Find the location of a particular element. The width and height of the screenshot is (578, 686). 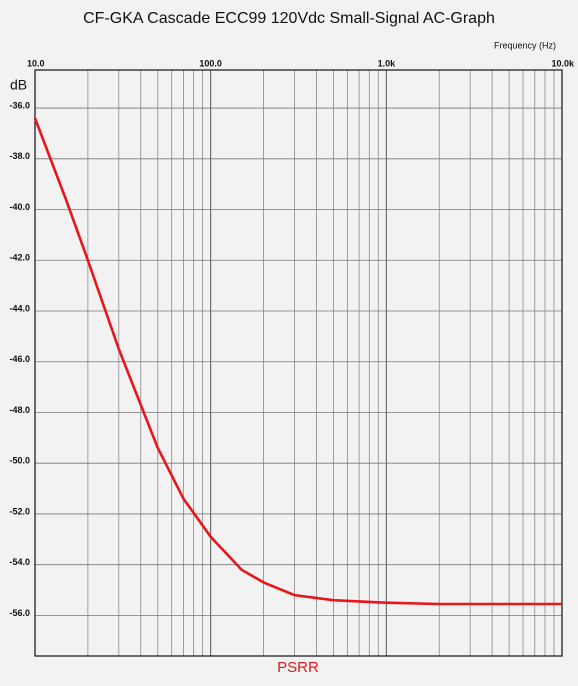

y-tick-label: -46.0 is located at coordinates (19, 359).